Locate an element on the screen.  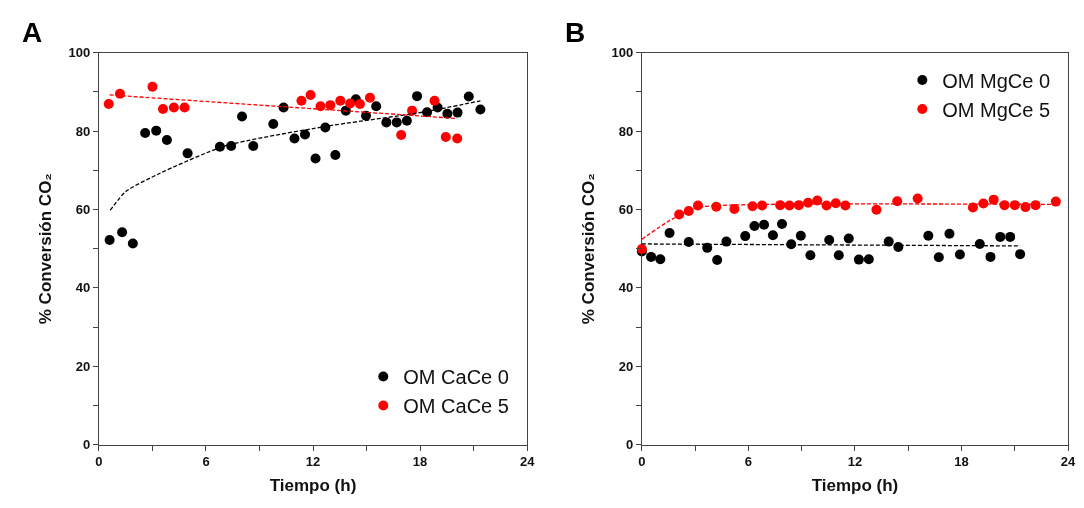
y-tick-label: 100 is located at coordinates (622, 53).